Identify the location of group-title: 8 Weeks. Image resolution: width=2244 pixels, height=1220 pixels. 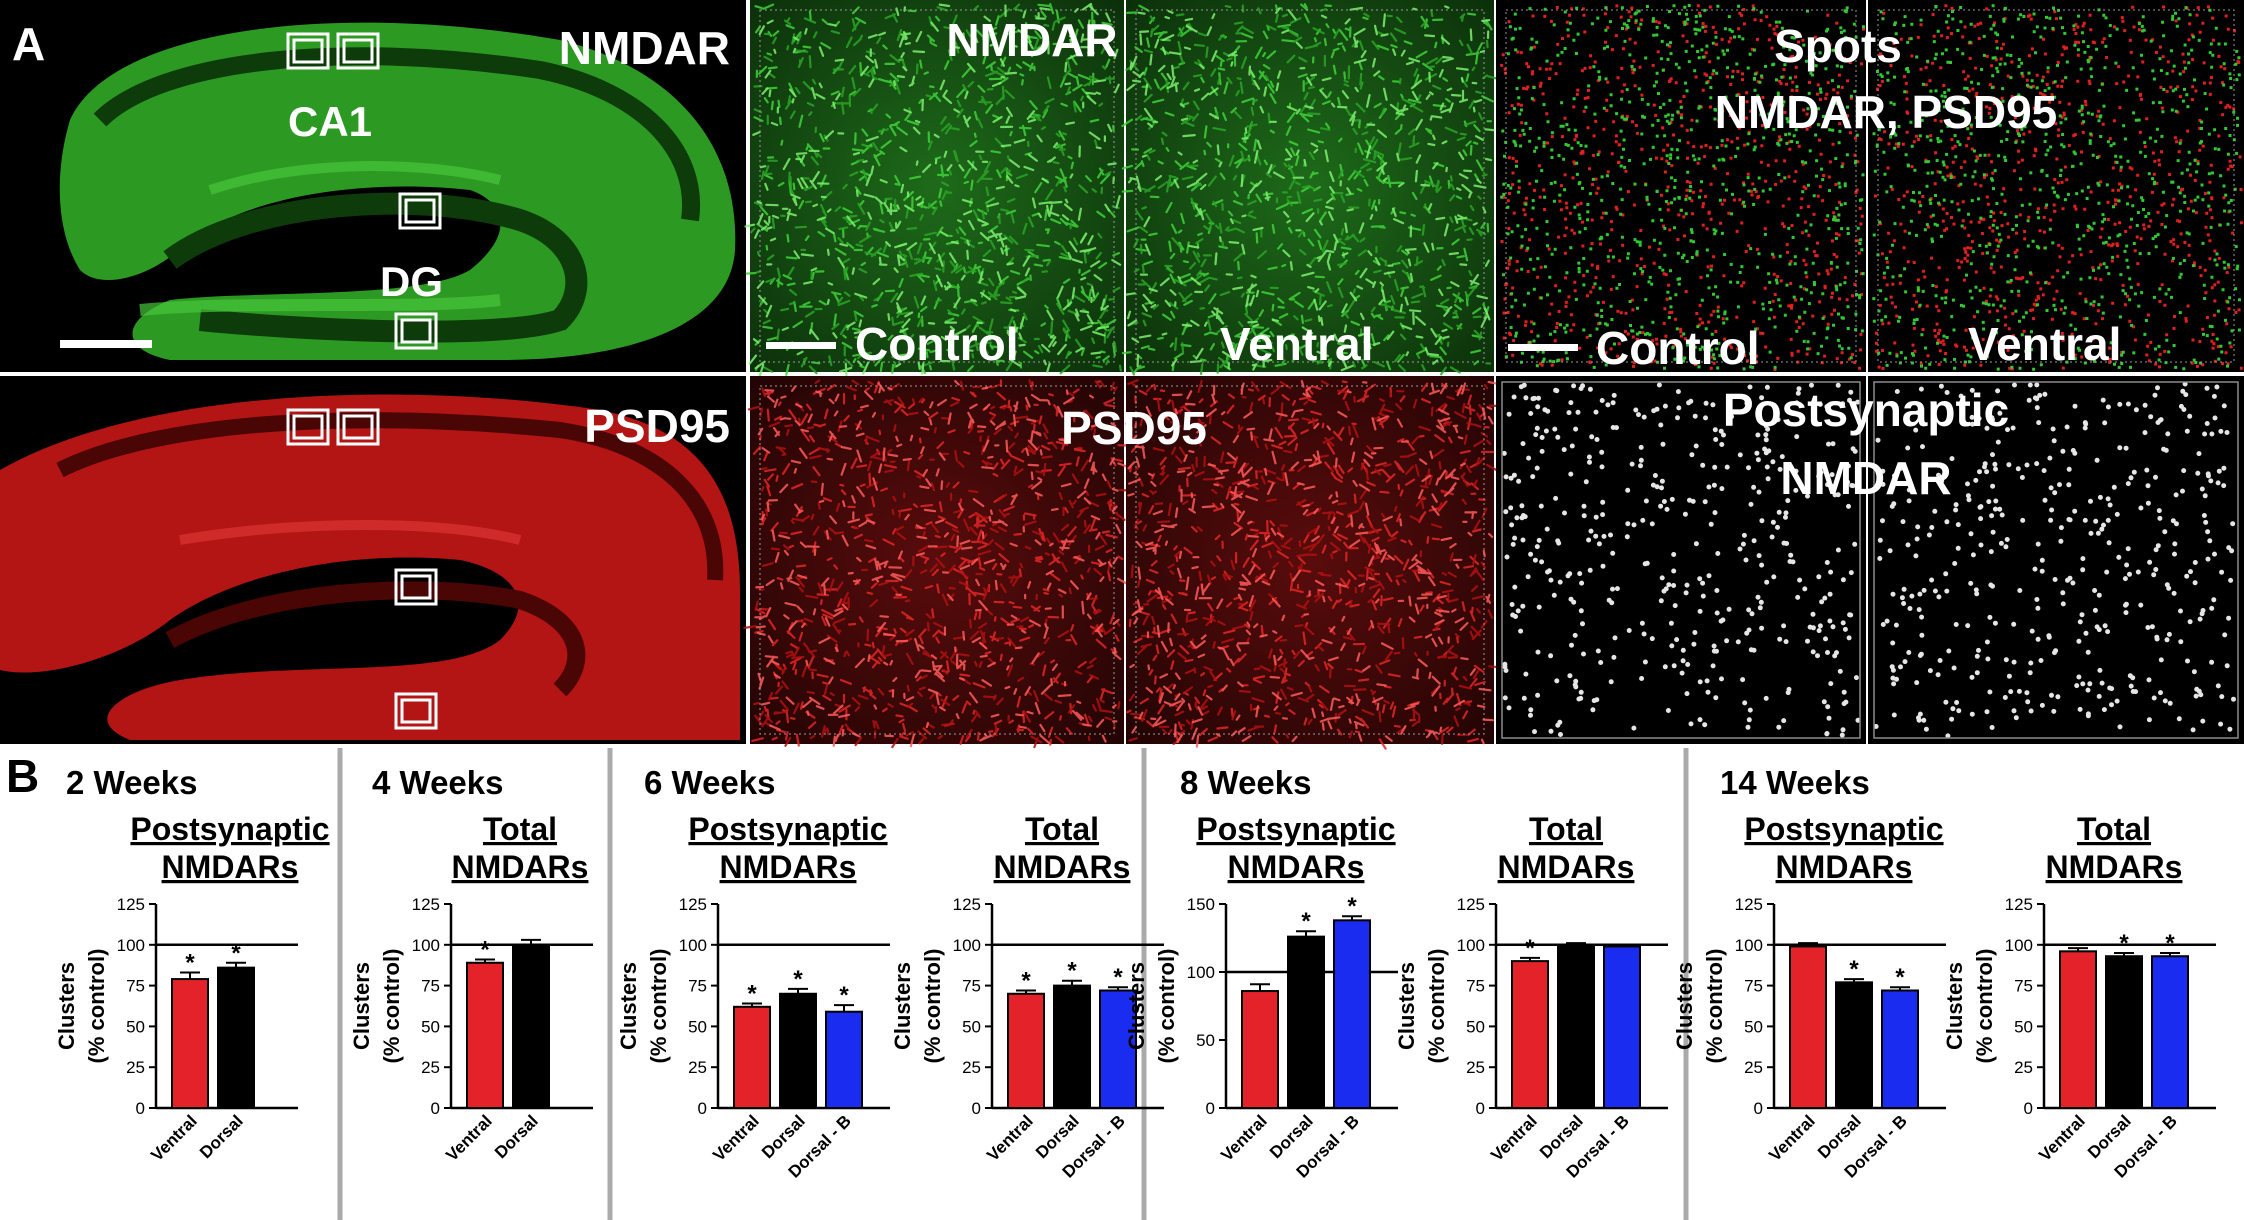
(1245, 782).